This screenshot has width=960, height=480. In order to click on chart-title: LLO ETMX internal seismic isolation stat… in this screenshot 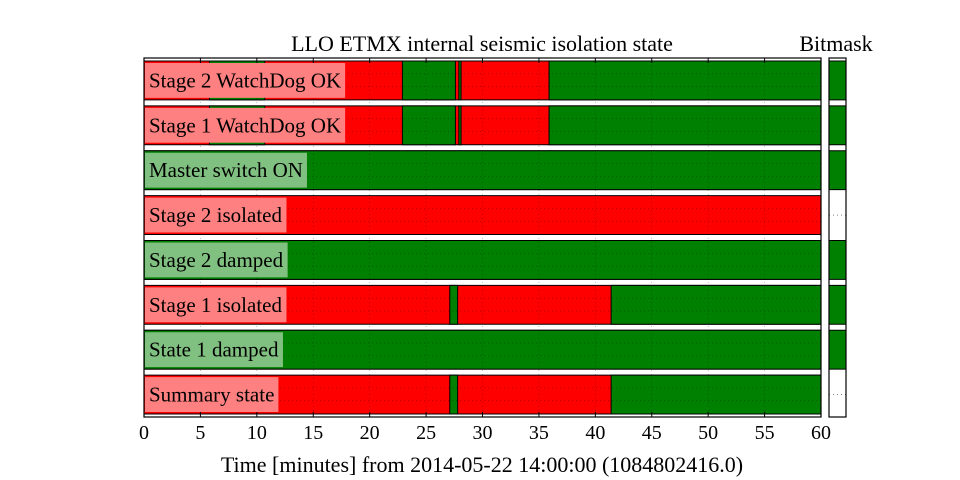, I will do `click(482, 43)`.